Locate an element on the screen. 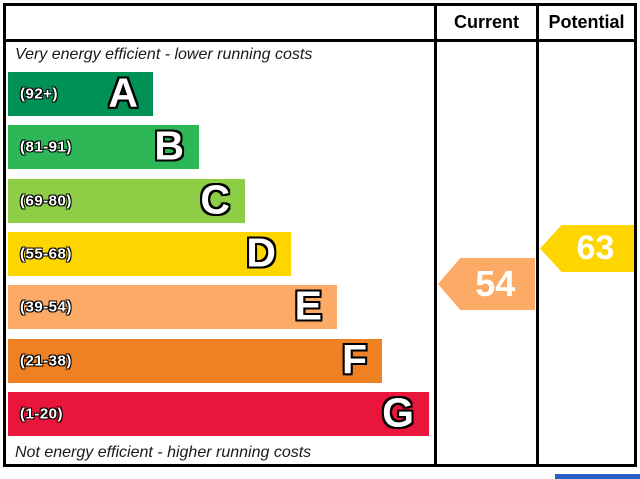 The height and width of the screenshot is (479, 640). potential-rating-value: 63 is located at coordinates (595, 248).